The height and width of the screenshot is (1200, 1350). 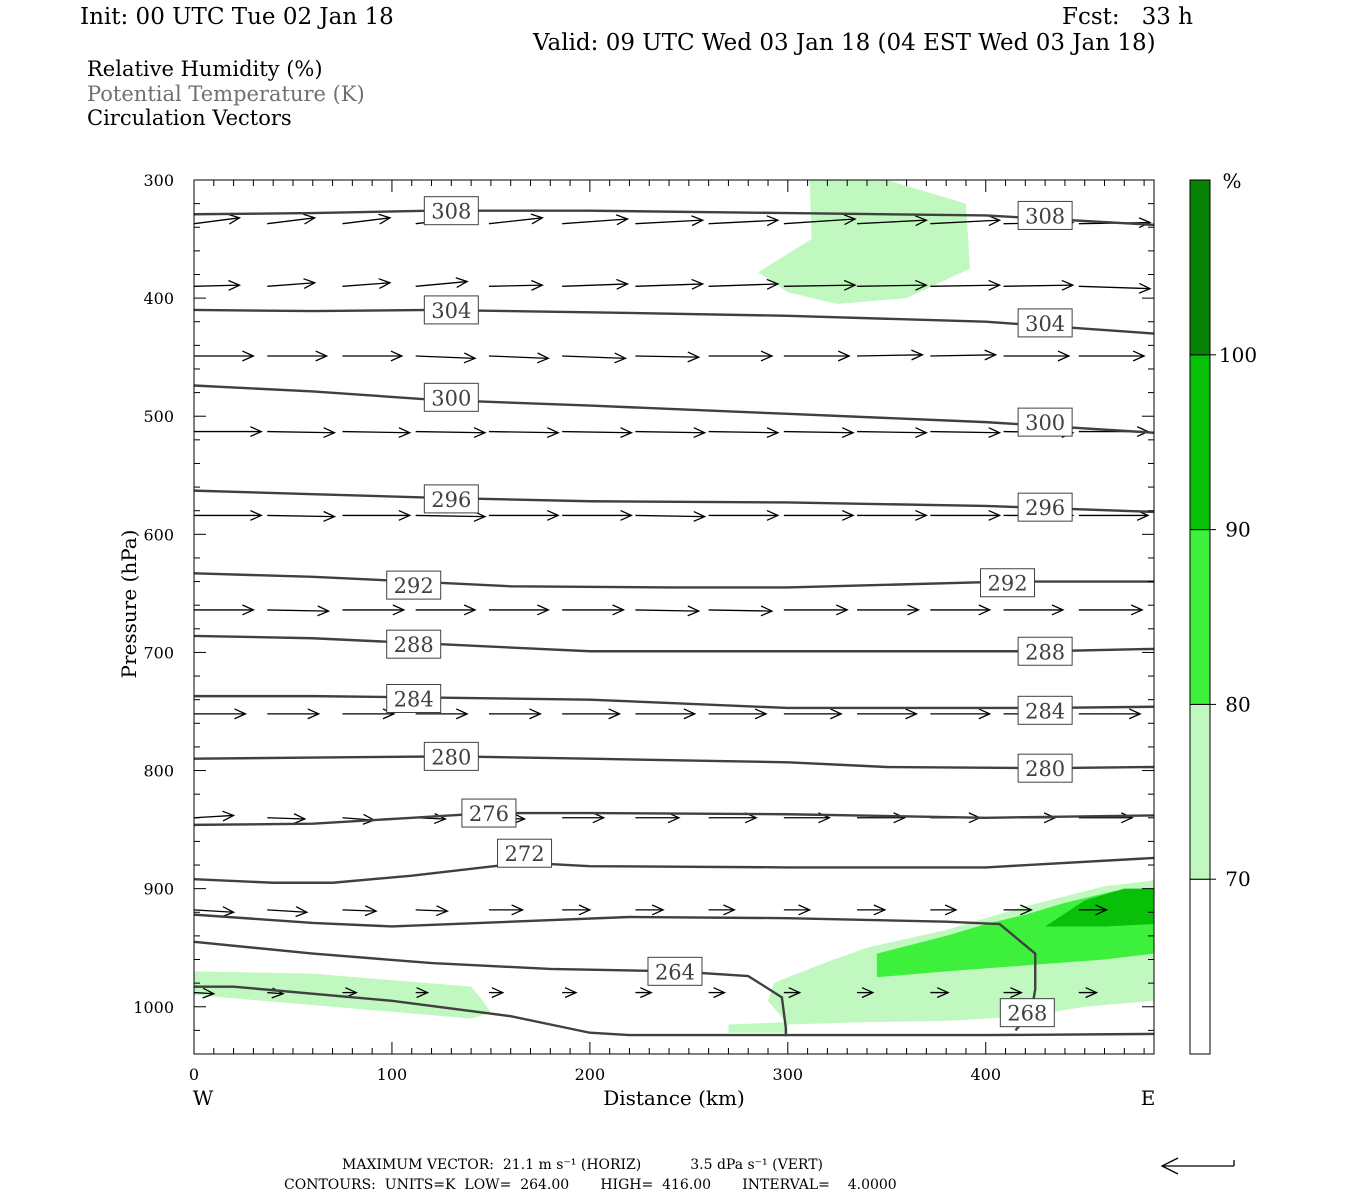 I want to click on colorbar-level-label: 70, so click(x=1237, y=879).